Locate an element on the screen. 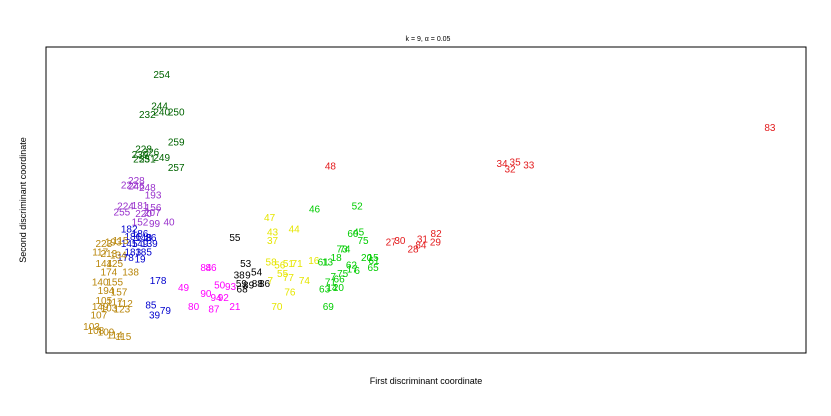  point-label: 48 is located at coordinates (331, 167).